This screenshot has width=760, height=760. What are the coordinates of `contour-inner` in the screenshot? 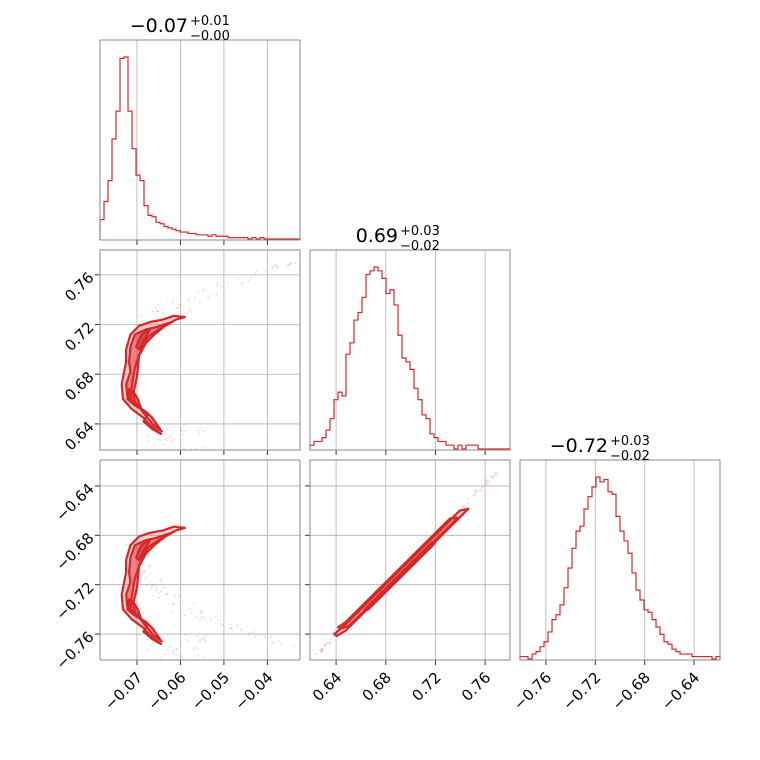 It's located at (134, 399).